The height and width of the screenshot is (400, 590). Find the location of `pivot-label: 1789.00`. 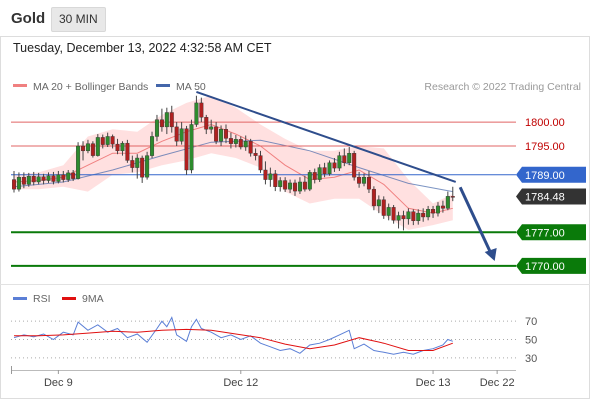

pivot-label: 1789.00 is located at coordinates (545, 176).